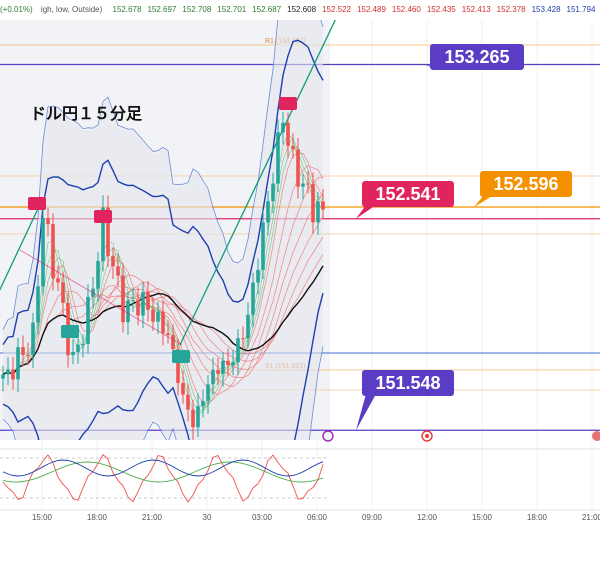 The width and height of the screenshot is (600, 563). I want to click on indicator-value: 152.708, so click(197, 9).